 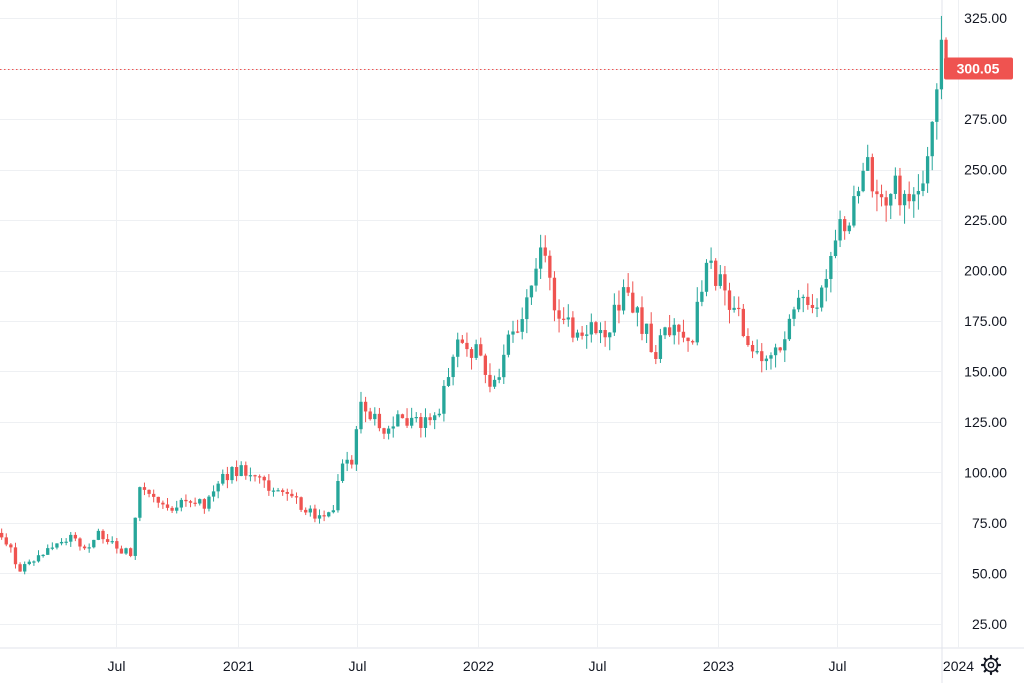 What do you see at coordinates (978, 69) in the screenshot?
I see `last-price-label: 300.05` at bounding box center [978, 69].